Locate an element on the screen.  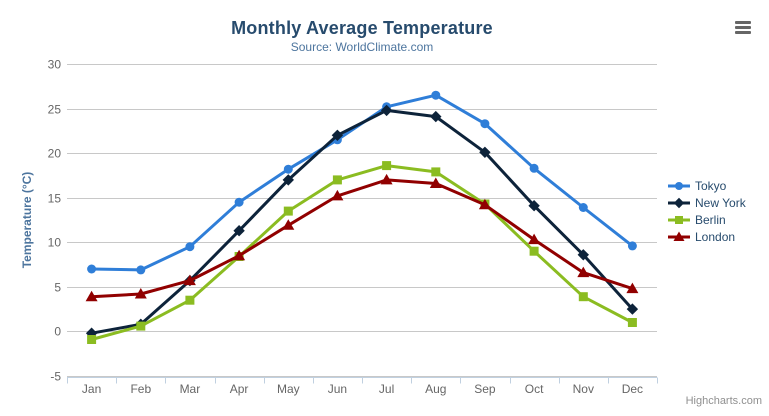
svg-text: Sep is located at coordinates (485, 389).